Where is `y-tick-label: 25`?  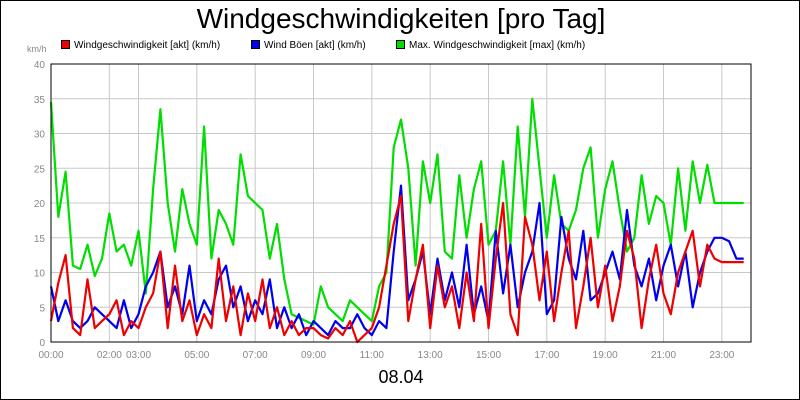
y-tick-label: 25 is located at coordinates (40, 169).